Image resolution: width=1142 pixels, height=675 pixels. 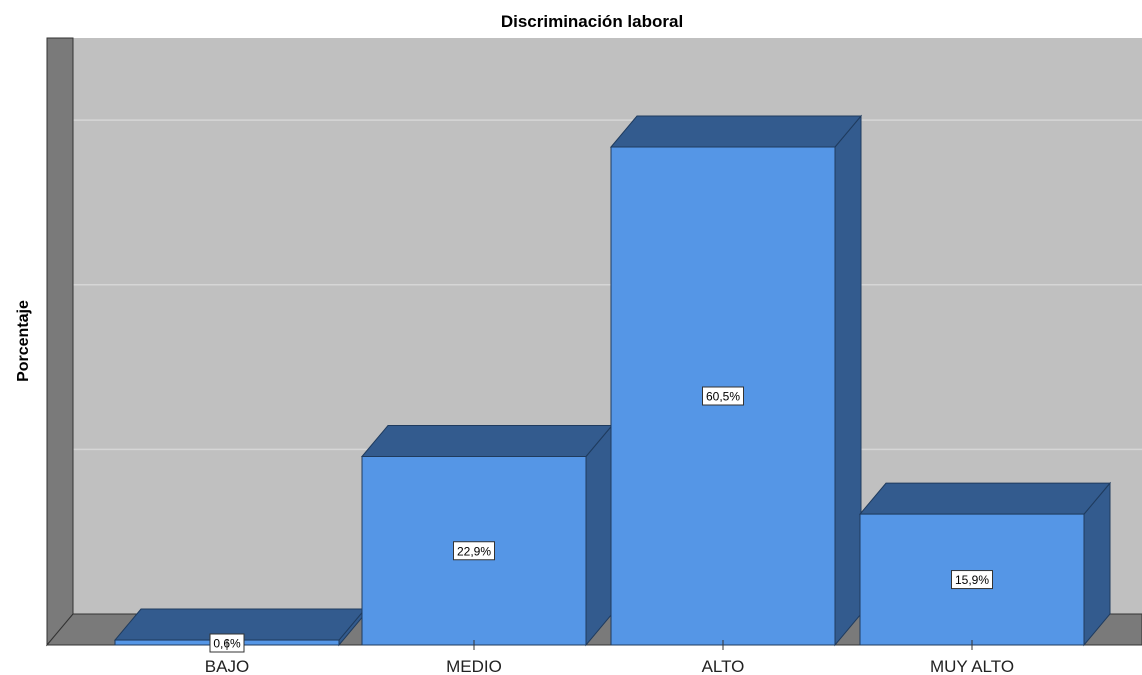 What do you see at coordinates (985, 564) in the screenshot?
I see `bar-muy-alto: 15,9%` at bounding box center [985, 564].